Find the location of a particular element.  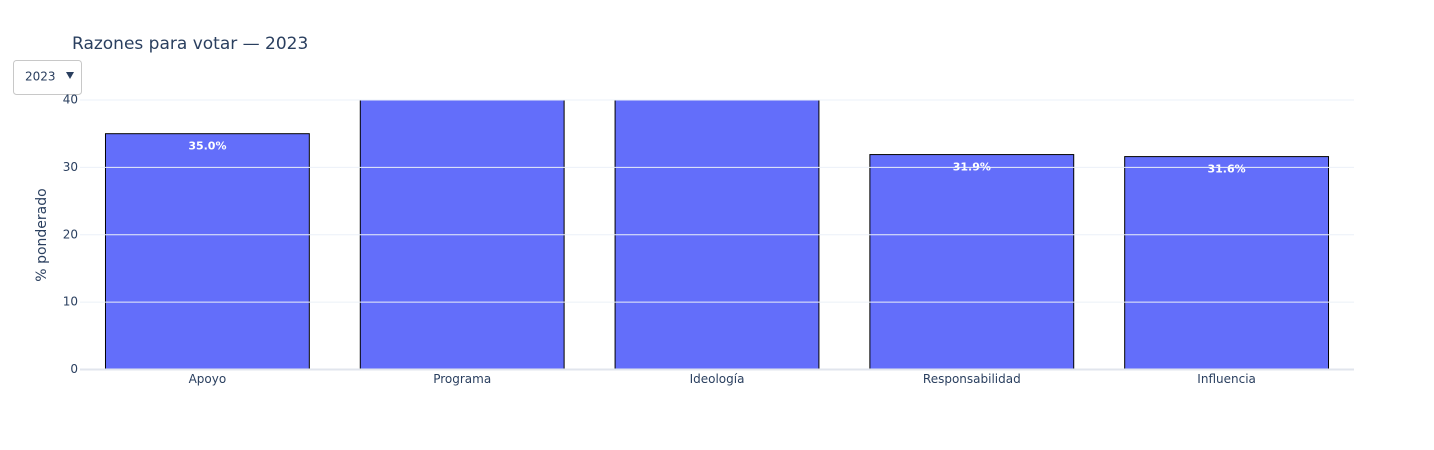

x-tick-label: Influencia is located at coordinates (1226, 379).